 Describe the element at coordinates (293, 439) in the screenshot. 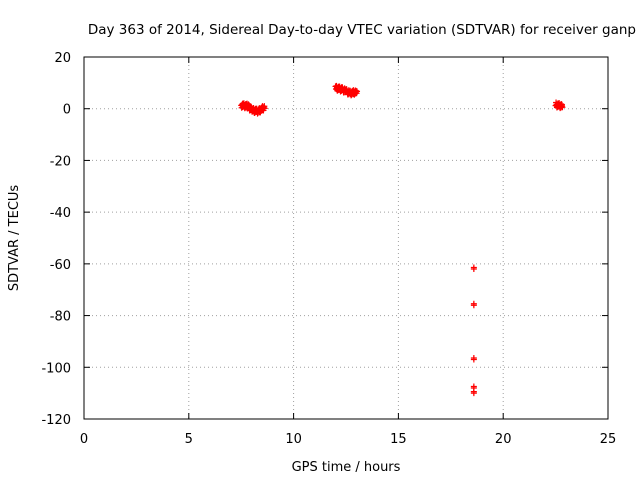

I see `x-tick-label: 10` at that location.